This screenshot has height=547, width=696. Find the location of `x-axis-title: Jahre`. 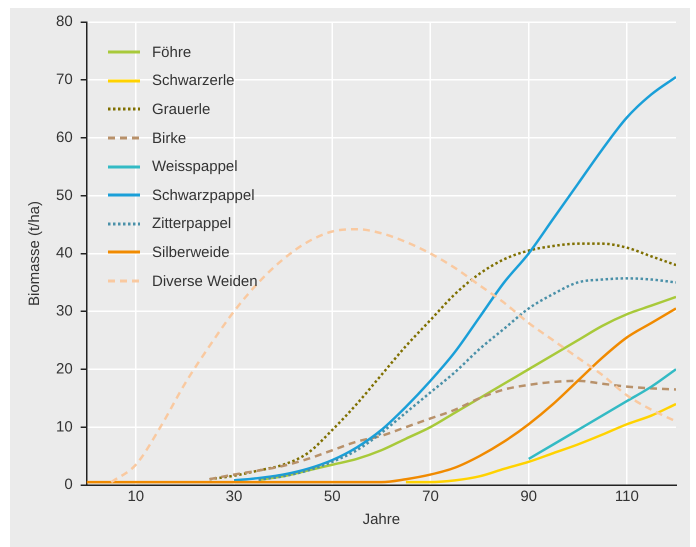

x-axis-title: Jahre is located at coordinates (381, 519).